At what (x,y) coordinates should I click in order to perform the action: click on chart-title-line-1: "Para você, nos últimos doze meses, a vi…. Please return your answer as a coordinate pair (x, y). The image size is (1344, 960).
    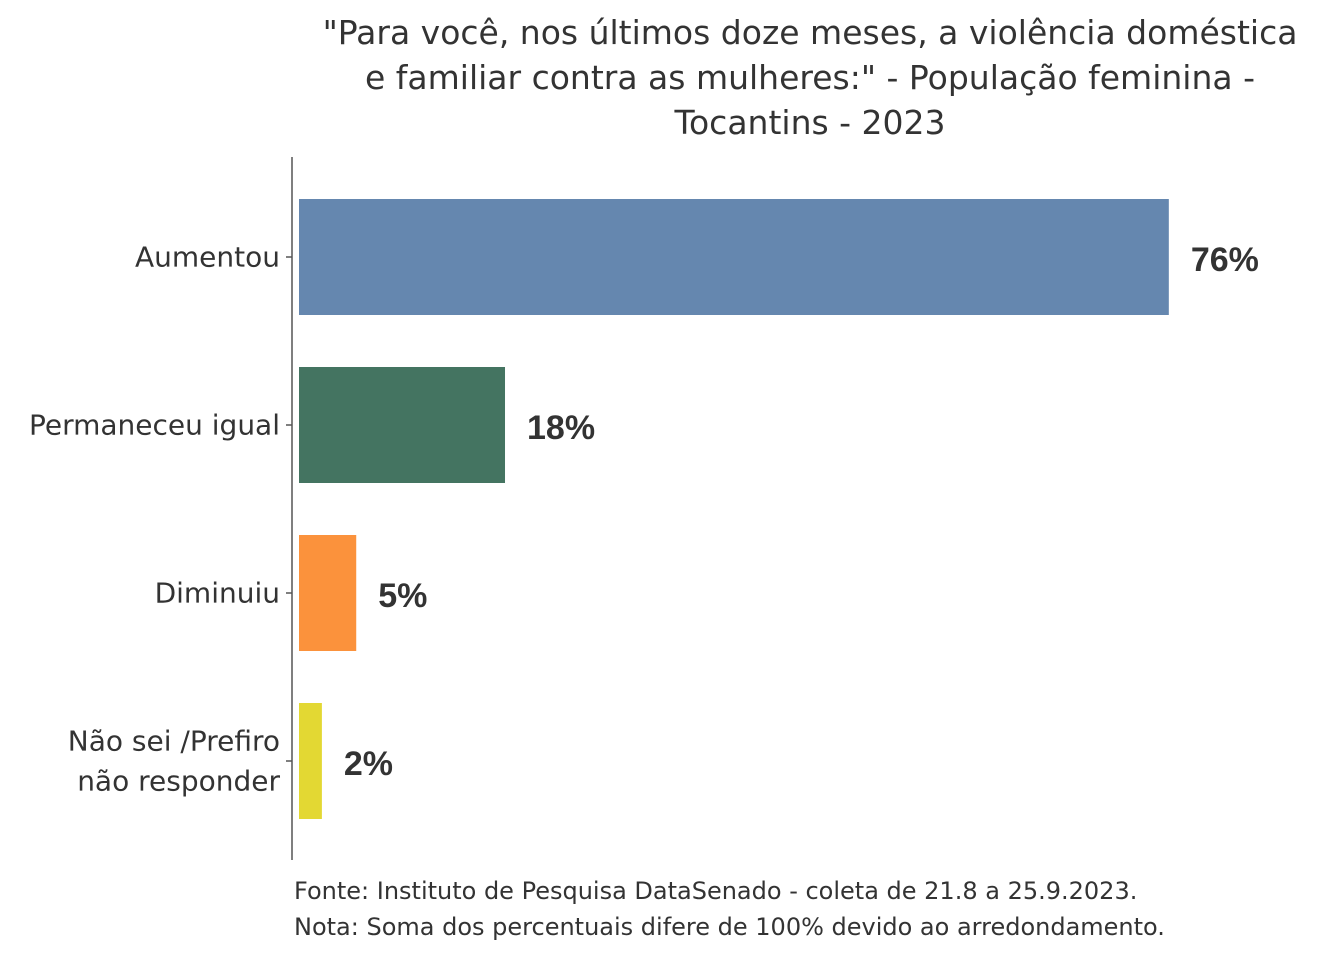
    Looking at the image, I should click on (810, 32).